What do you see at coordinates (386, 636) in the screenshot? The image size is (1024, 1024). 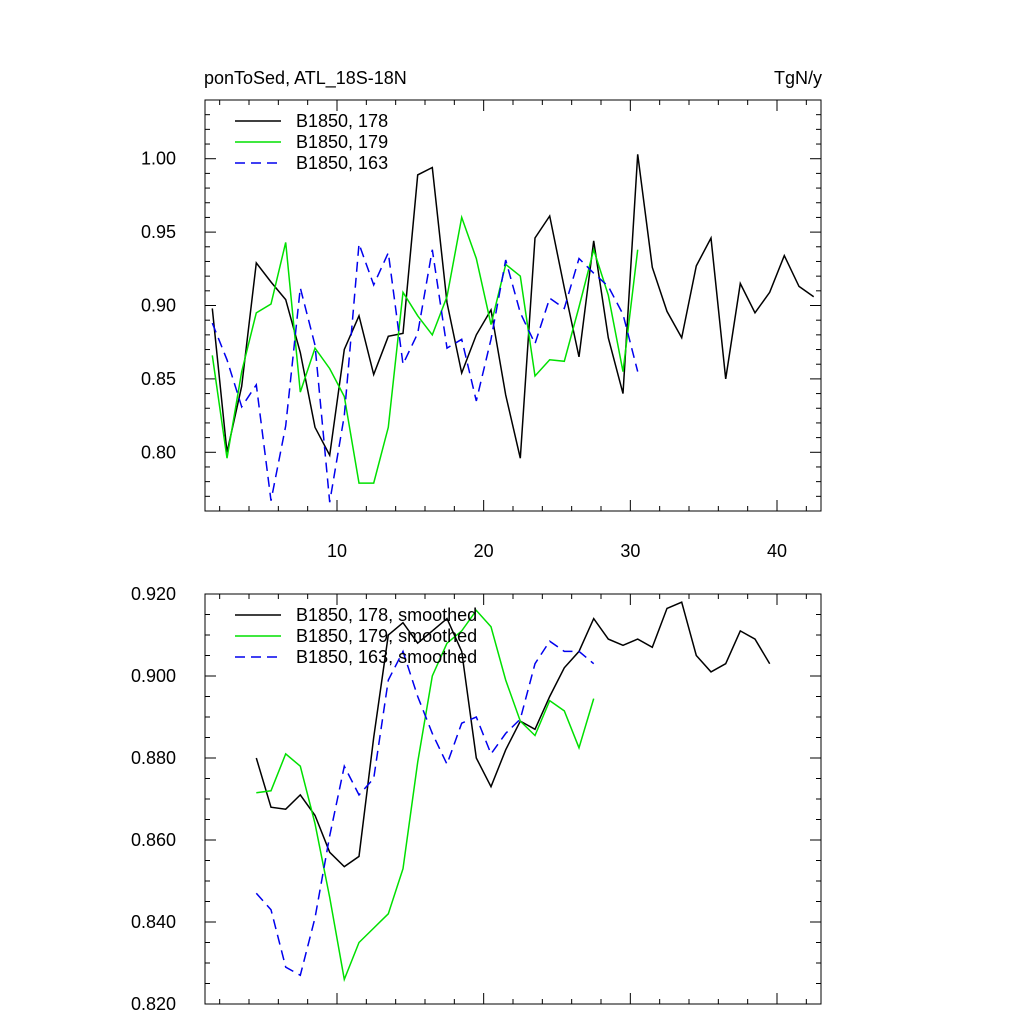 I see `legend-label-1: B1850, 179, smoothed` at bounding box center [386, 636].